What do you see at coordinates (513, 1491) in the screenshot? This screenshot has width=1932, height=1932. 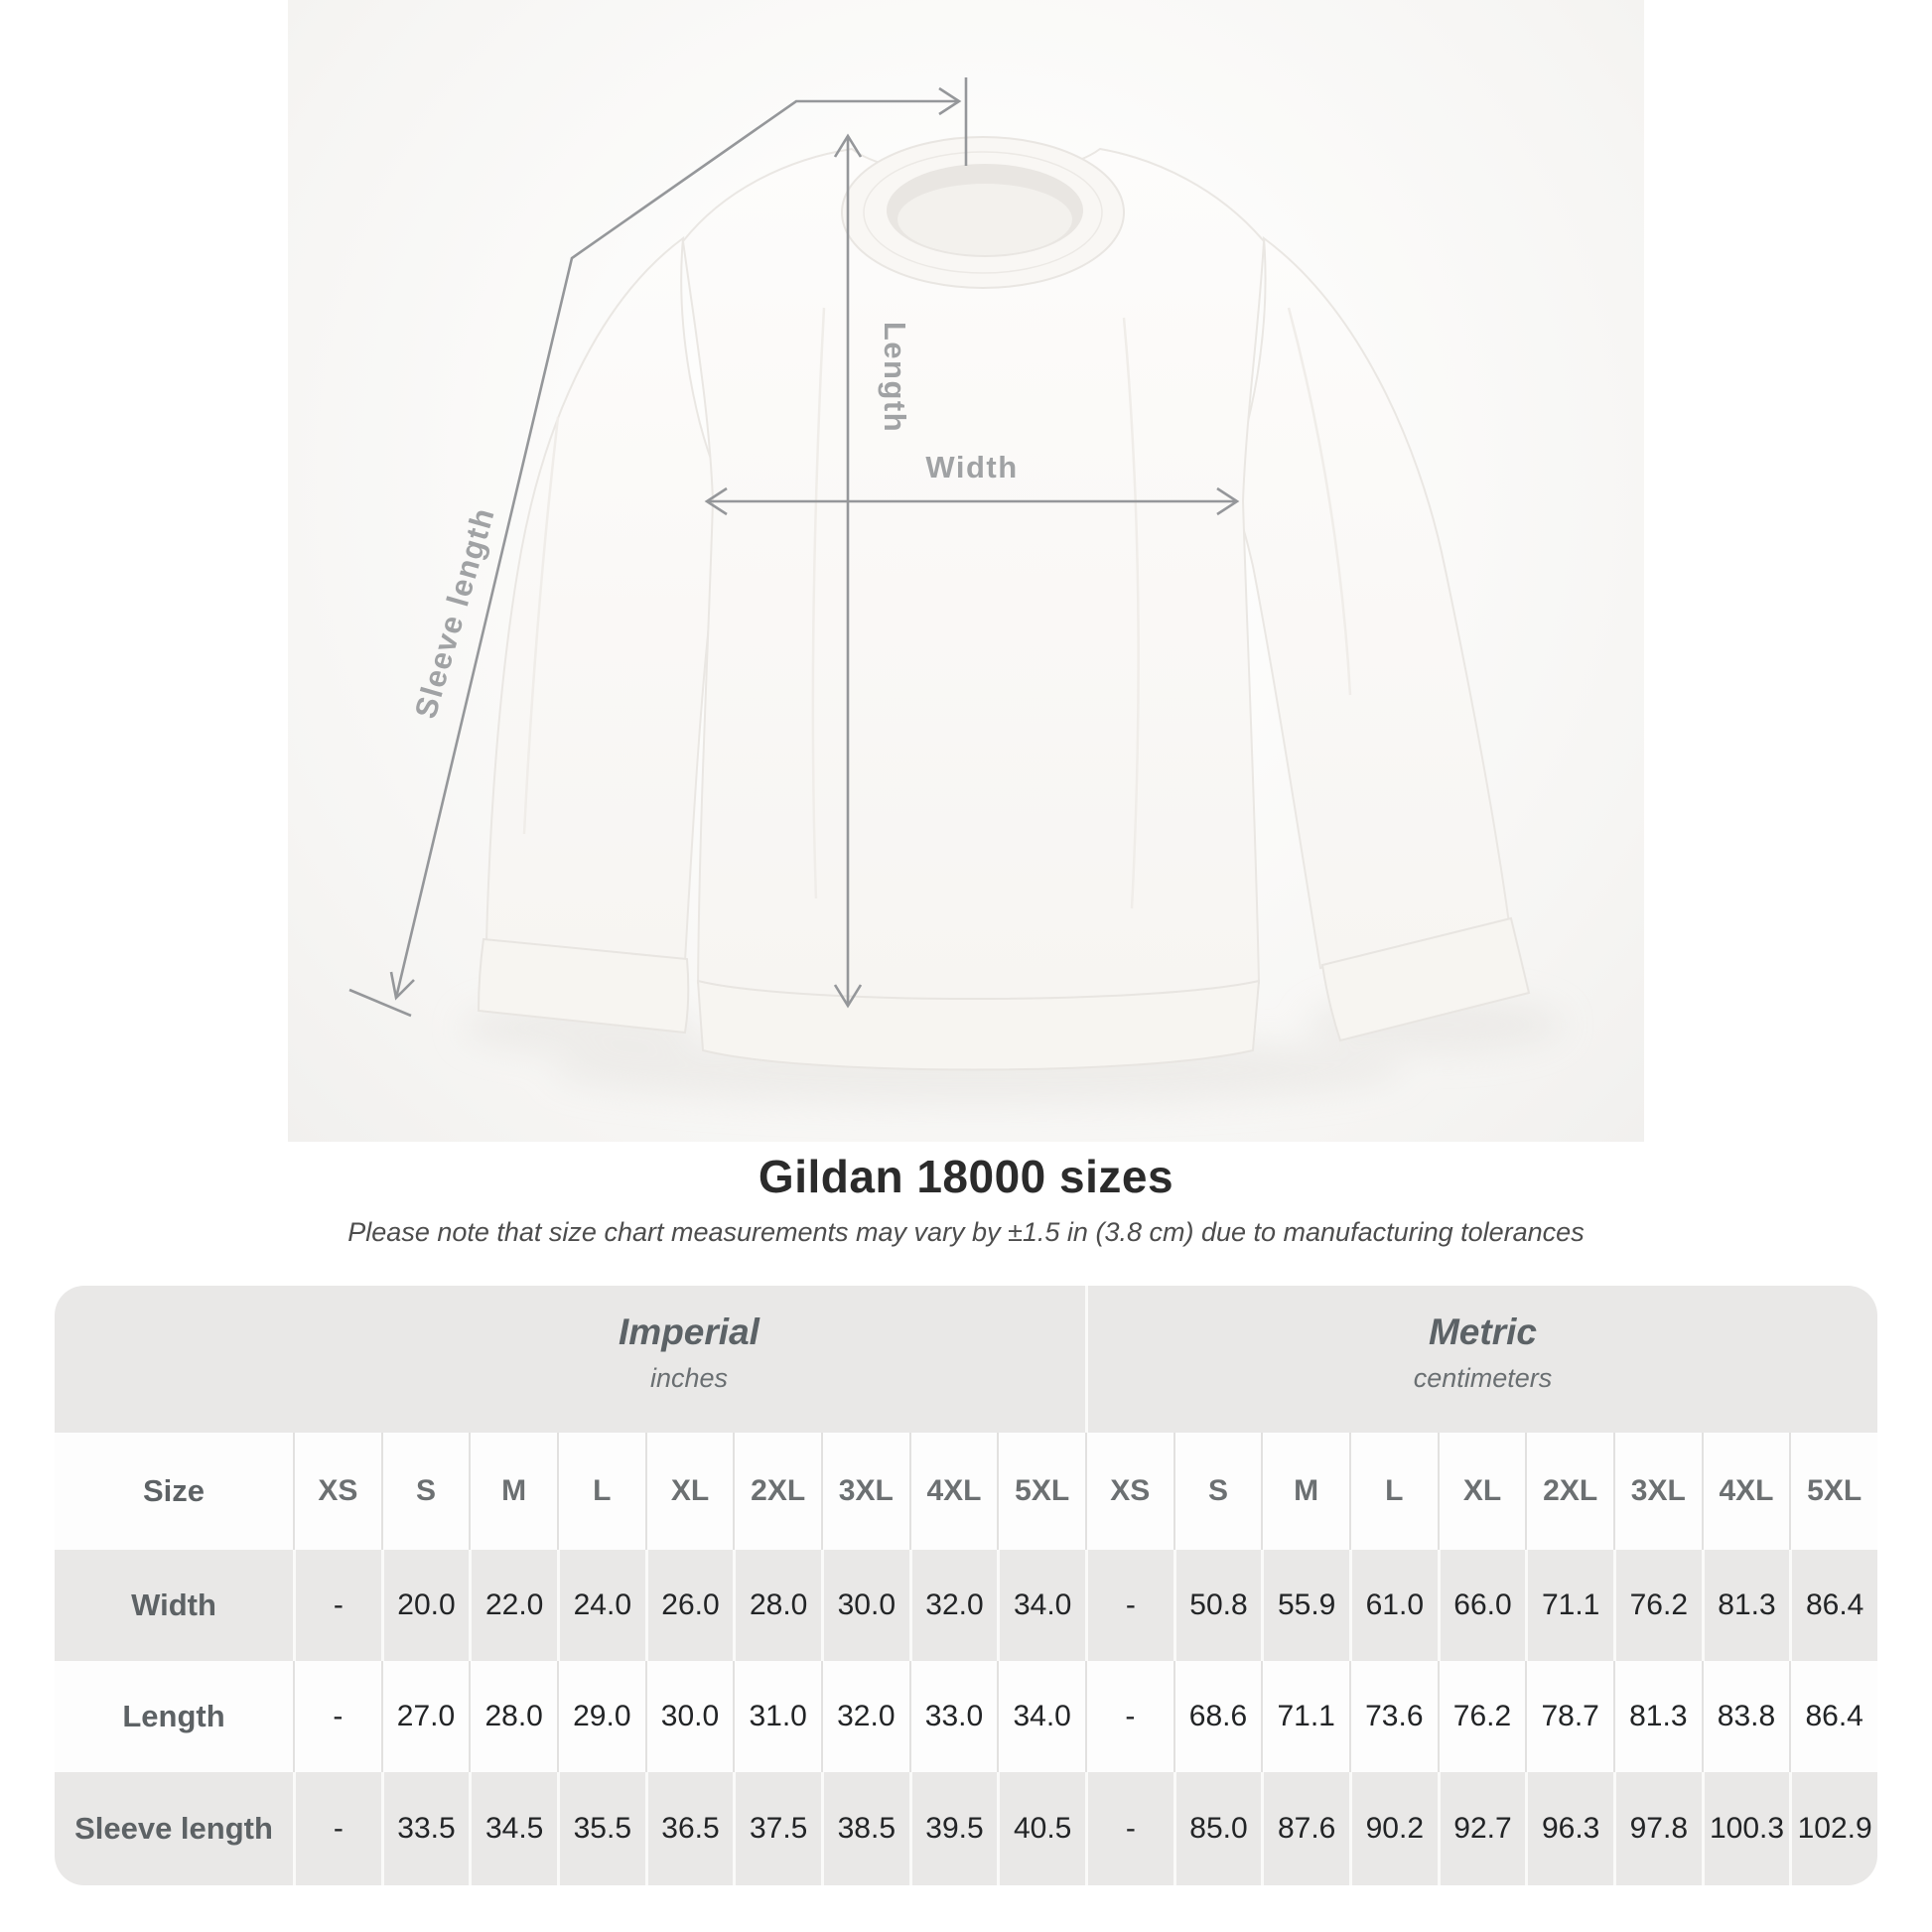 I see `col-header-imperial-m: M` at bounding box center [513, 1491].